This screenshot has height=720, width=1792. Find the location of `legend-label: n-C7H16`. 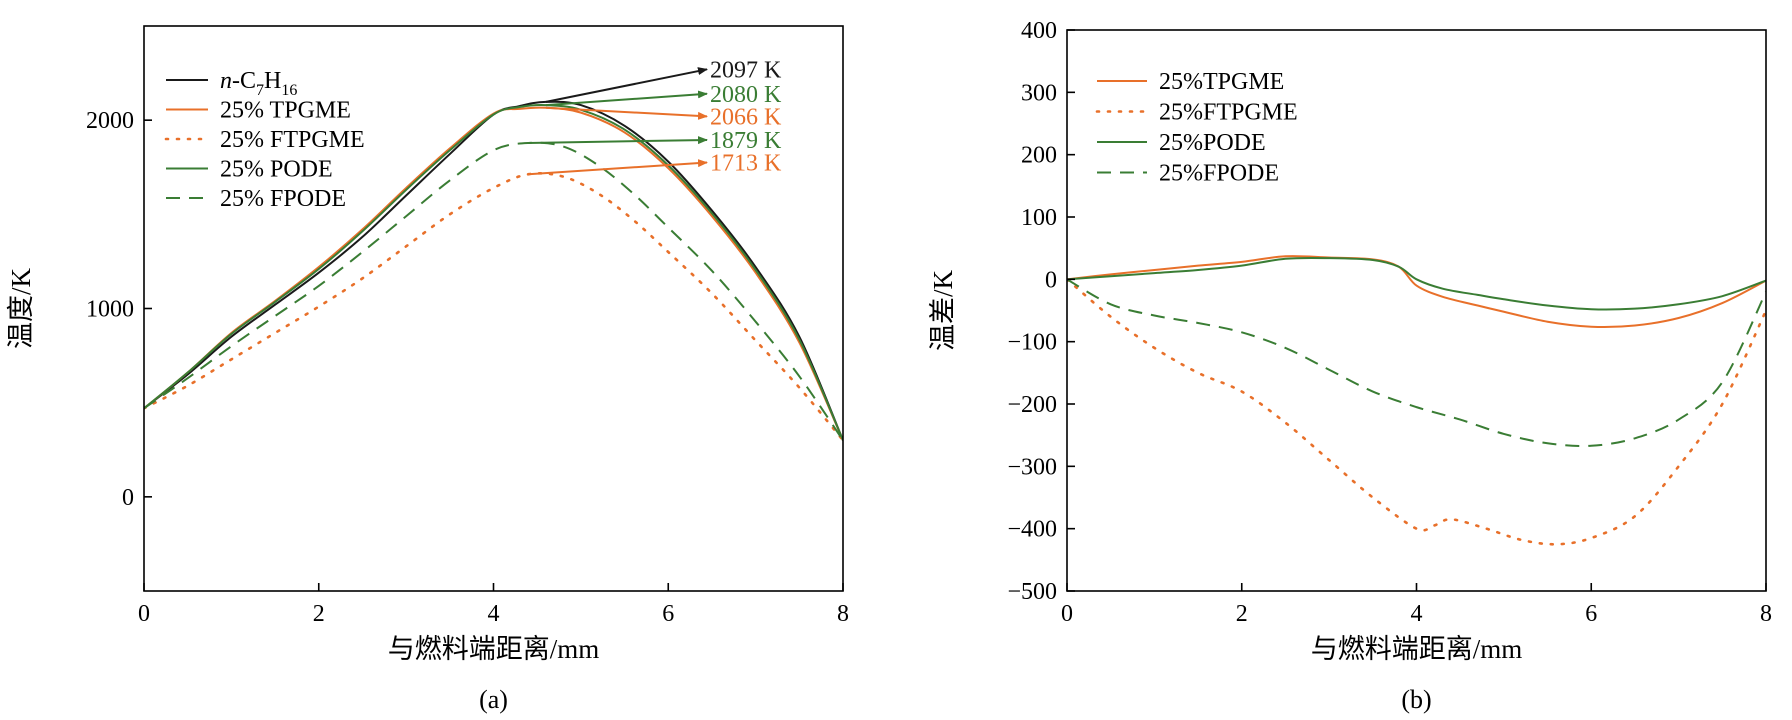

legend-label: n-C7H16 is located at coordinates (258, 83).